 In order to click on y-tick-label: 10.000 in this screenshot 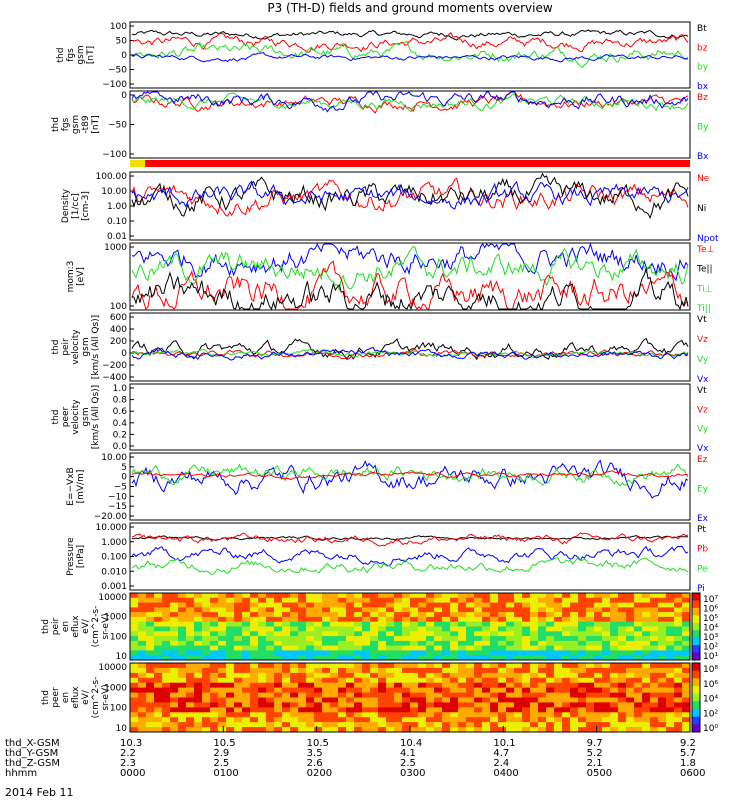, I will do `click(112, 528)`.